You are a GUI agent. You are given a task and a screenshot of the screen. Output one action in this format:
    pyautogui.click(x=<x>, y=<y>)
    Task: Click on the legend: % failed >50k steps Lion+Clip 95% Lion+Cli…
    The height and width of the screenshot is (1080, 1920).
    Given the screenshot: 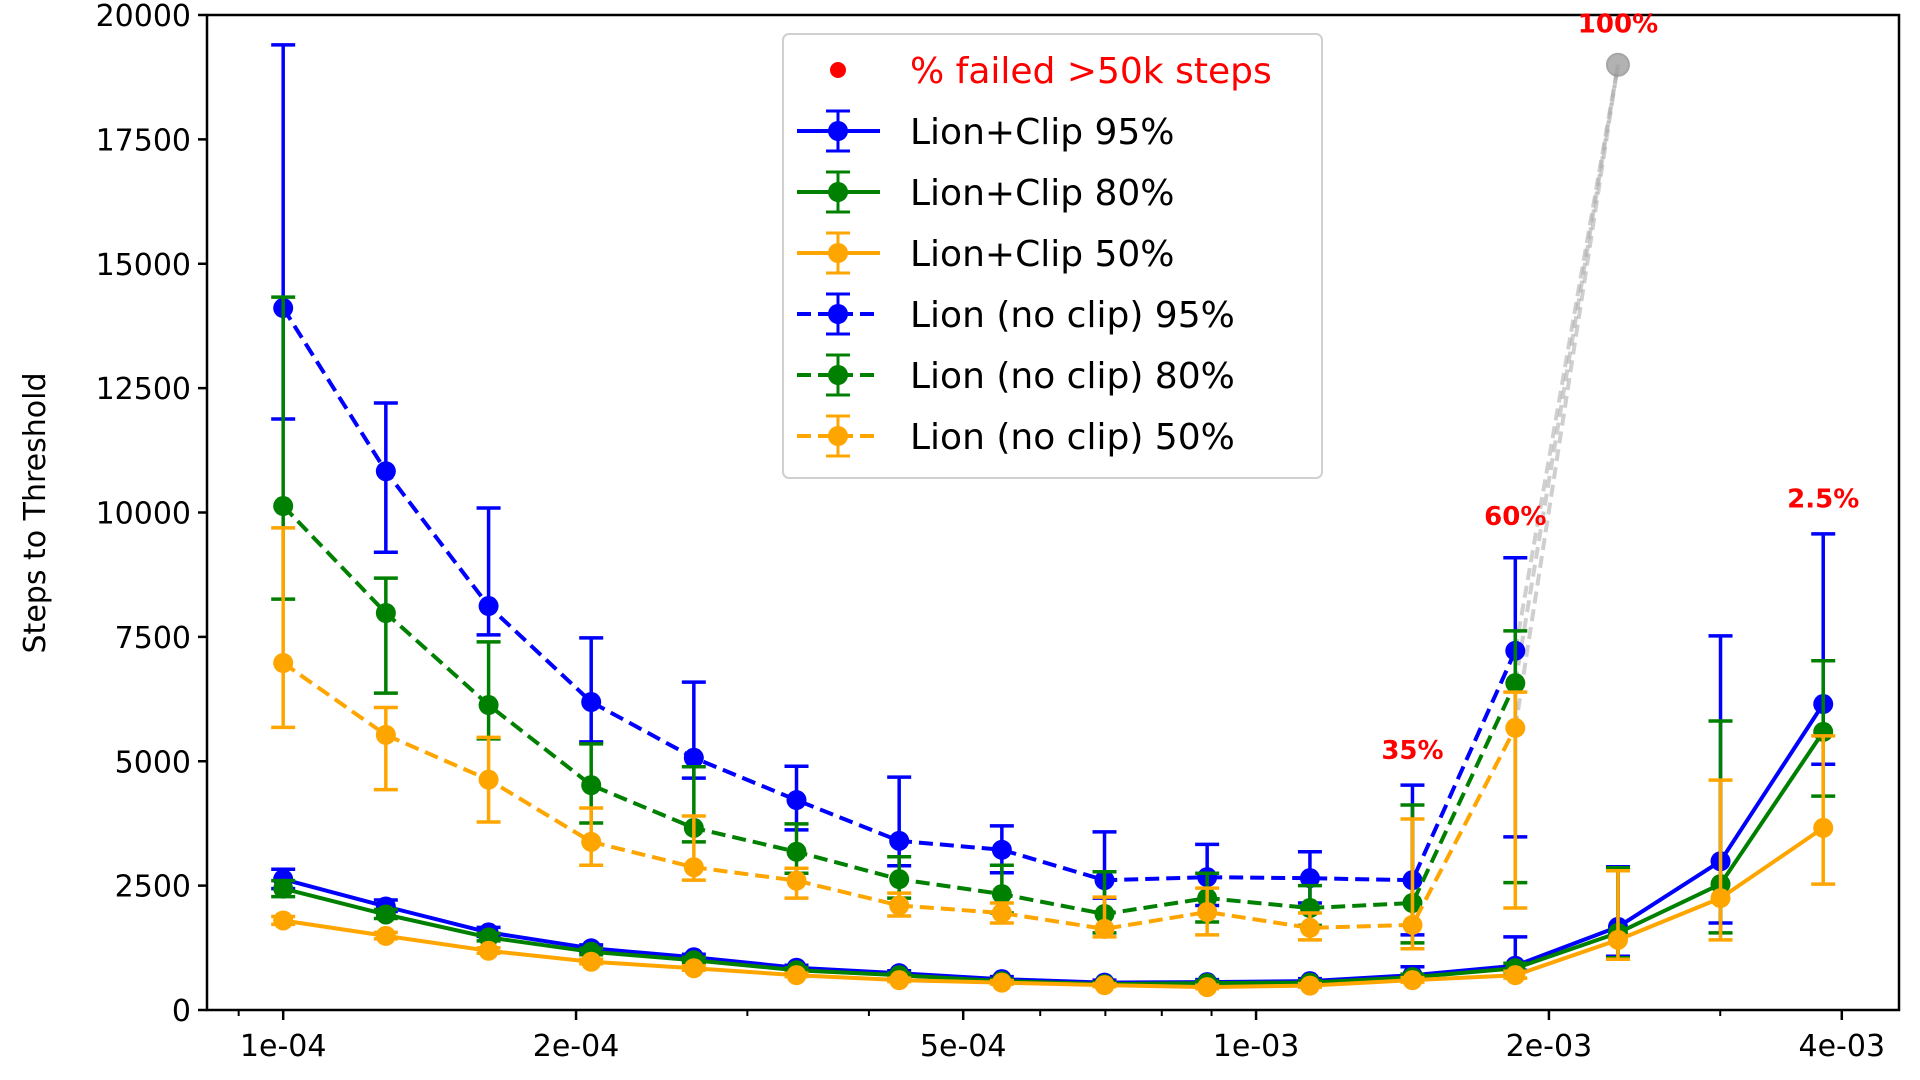 What is the action you would take?
    pyautogui.click(x=1052, y=256)
    